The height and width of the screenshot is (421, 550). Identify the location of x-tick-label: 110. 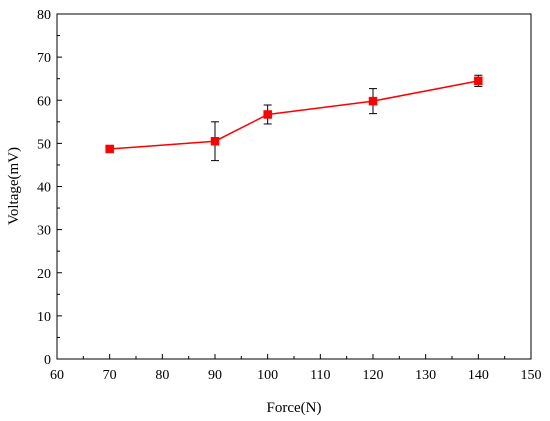
(320, 375).